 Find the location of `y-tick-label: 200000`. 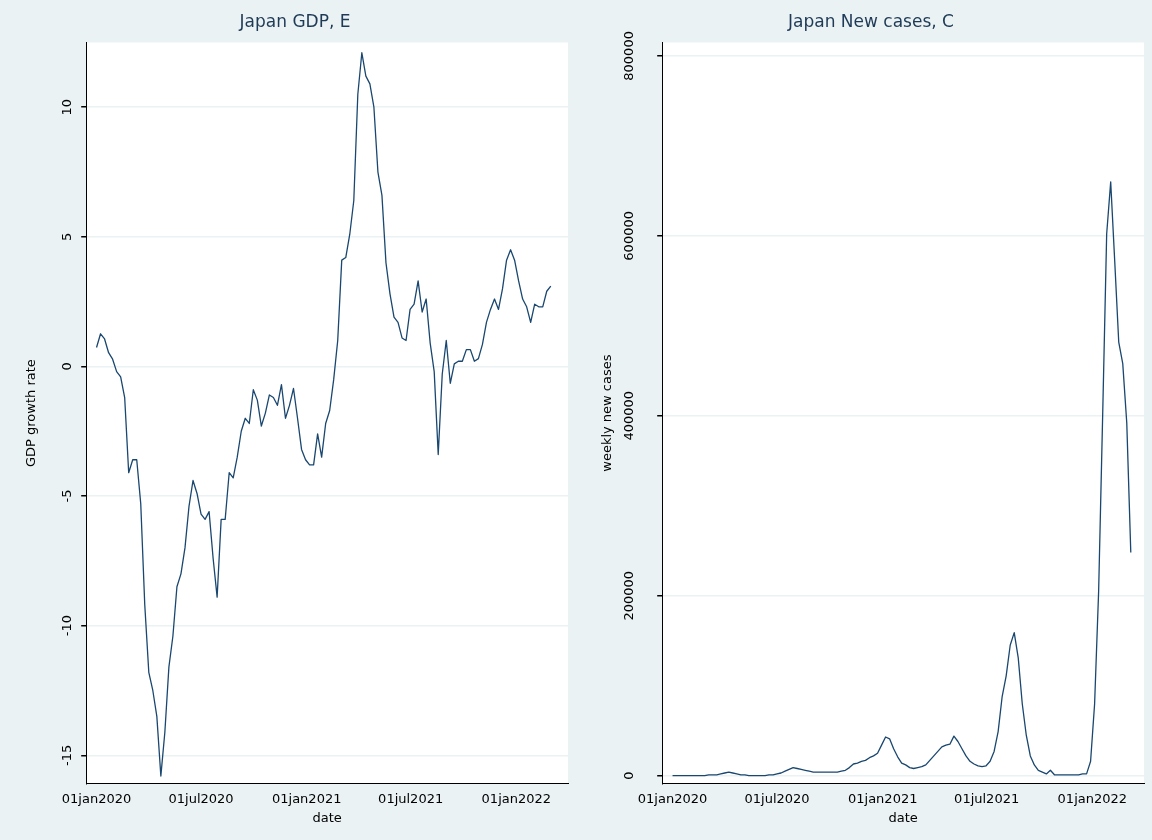

y-tick-label: 200000 is located at coordinates (628, 595).